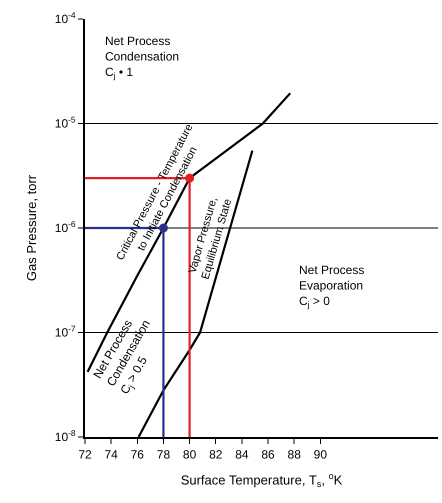 Image resolution: width=442 pixels, height=503 pixels. Describe the element at coordinates (85, 454) in the screenshot. I see `x-tick-label: 72` at that location.